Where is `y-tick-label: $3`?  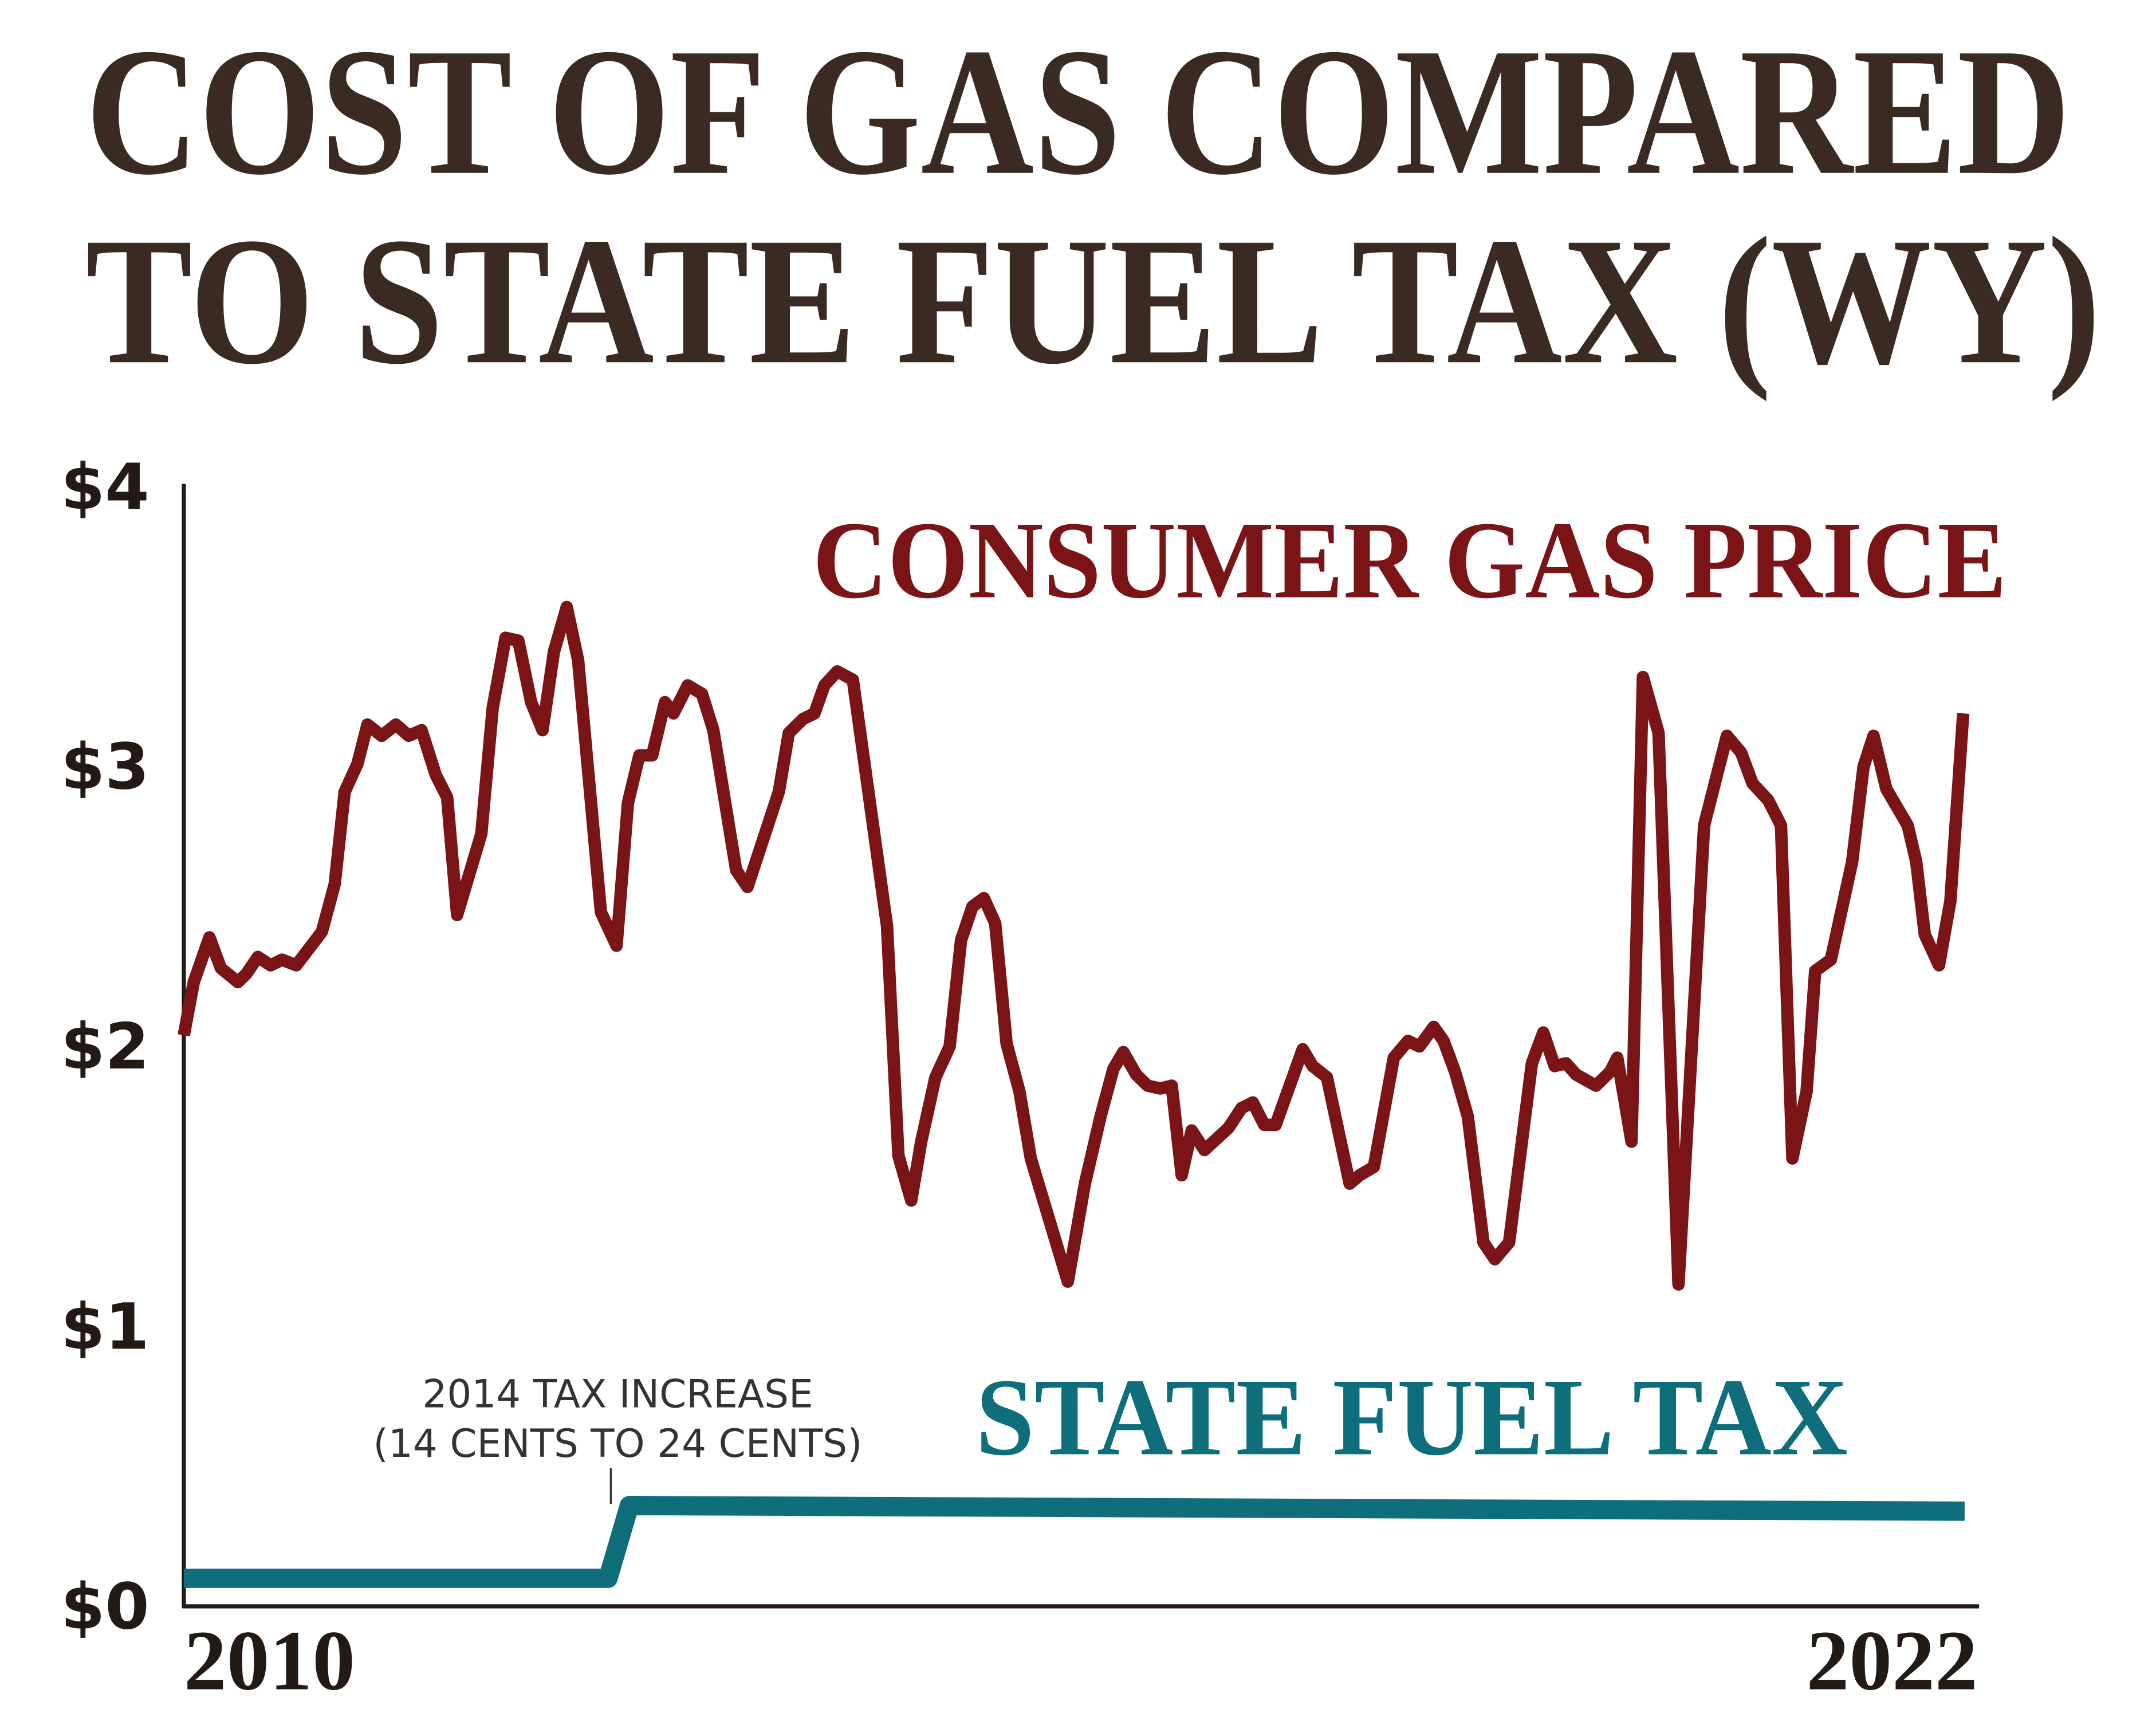
y-tick-label: $3 is located at coordinates (105, 767).